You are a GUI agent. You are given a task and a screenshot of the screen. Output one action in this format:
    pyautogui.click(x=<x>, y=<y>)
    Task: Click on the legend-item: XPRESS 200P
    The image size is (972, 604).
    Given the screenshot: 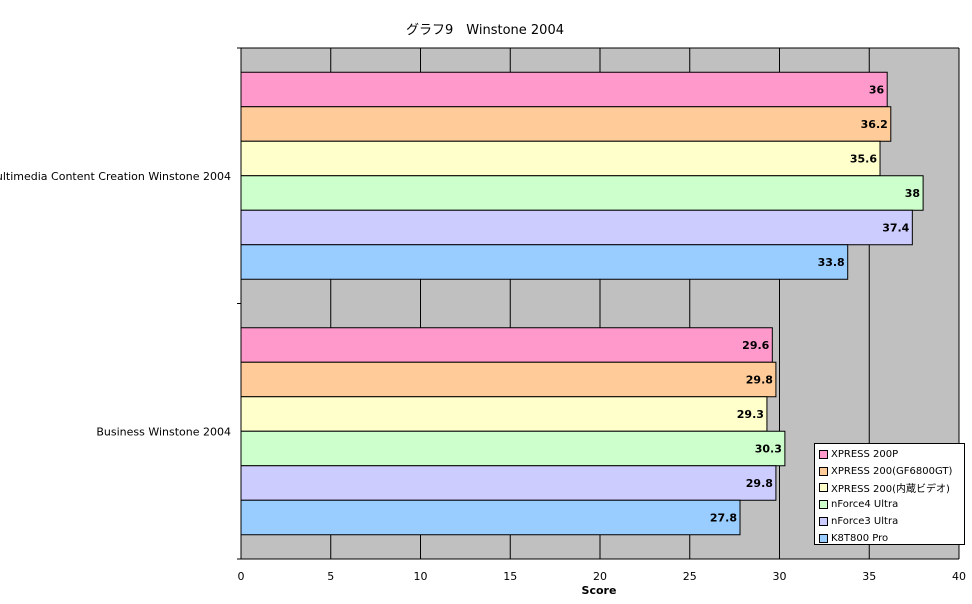 What is the action you would take?
    pyautogui.click(x=891, y=454)
    